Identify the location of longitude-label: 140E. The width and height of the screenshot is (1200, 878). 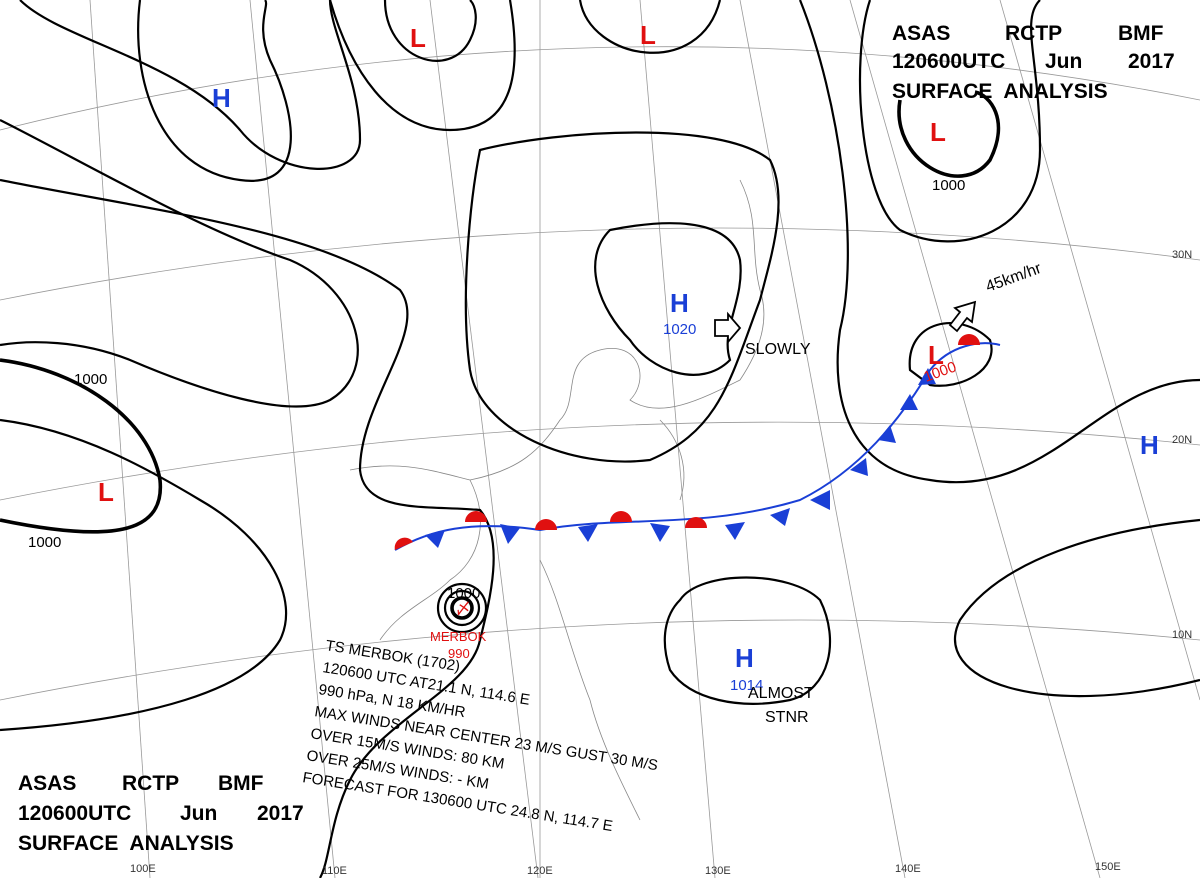
(908, 869).